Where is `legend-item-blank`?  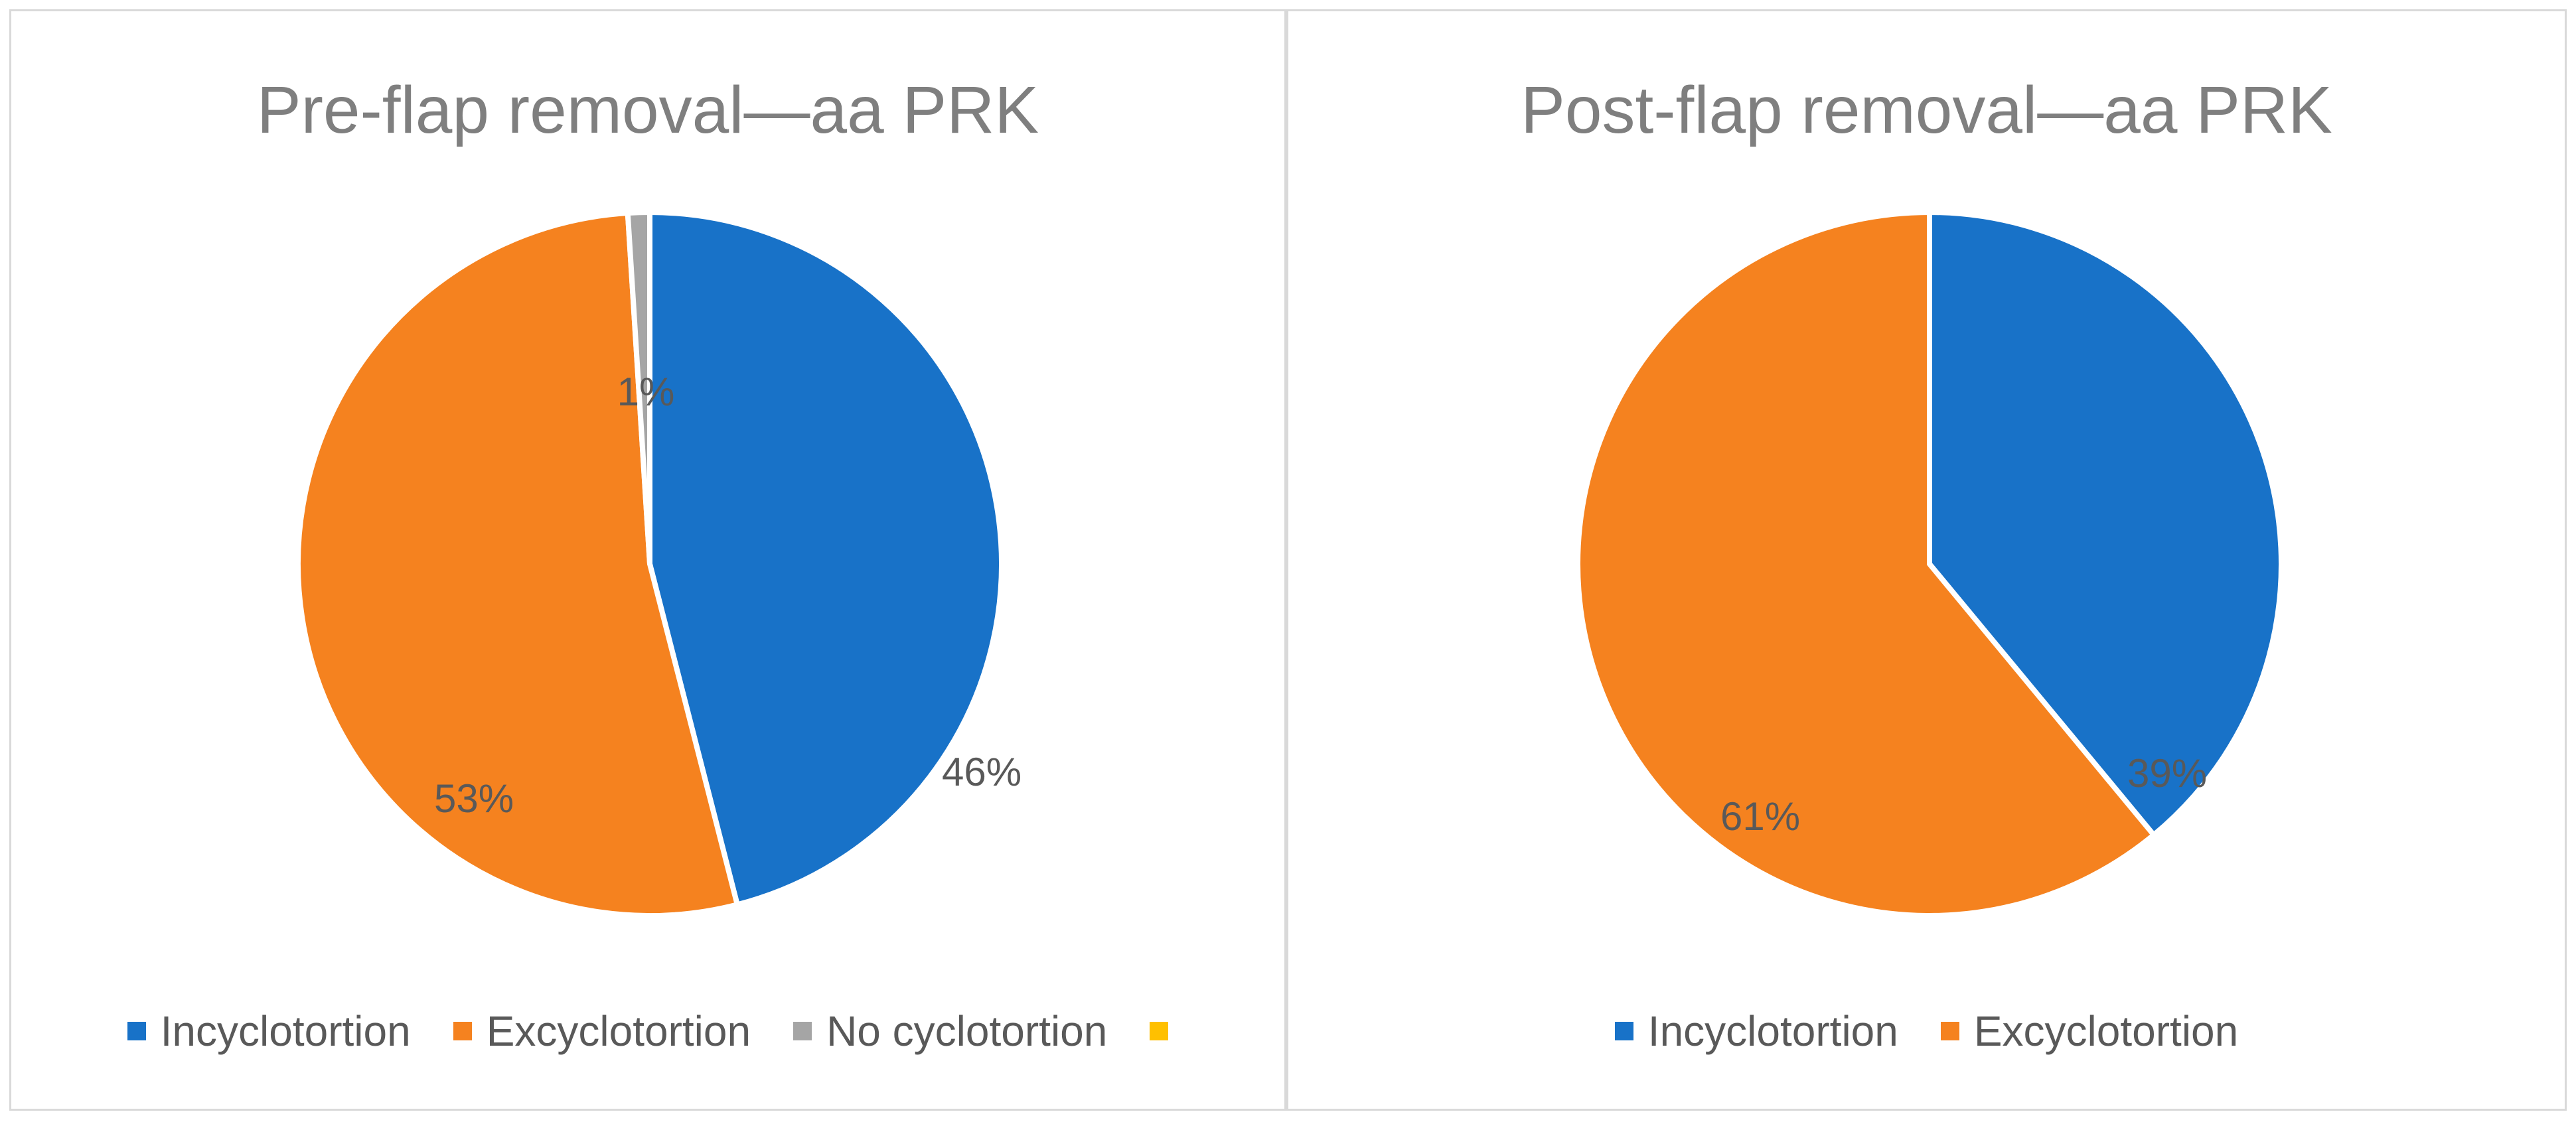 legend-item-blank is located at coordinates (1160, 1031).